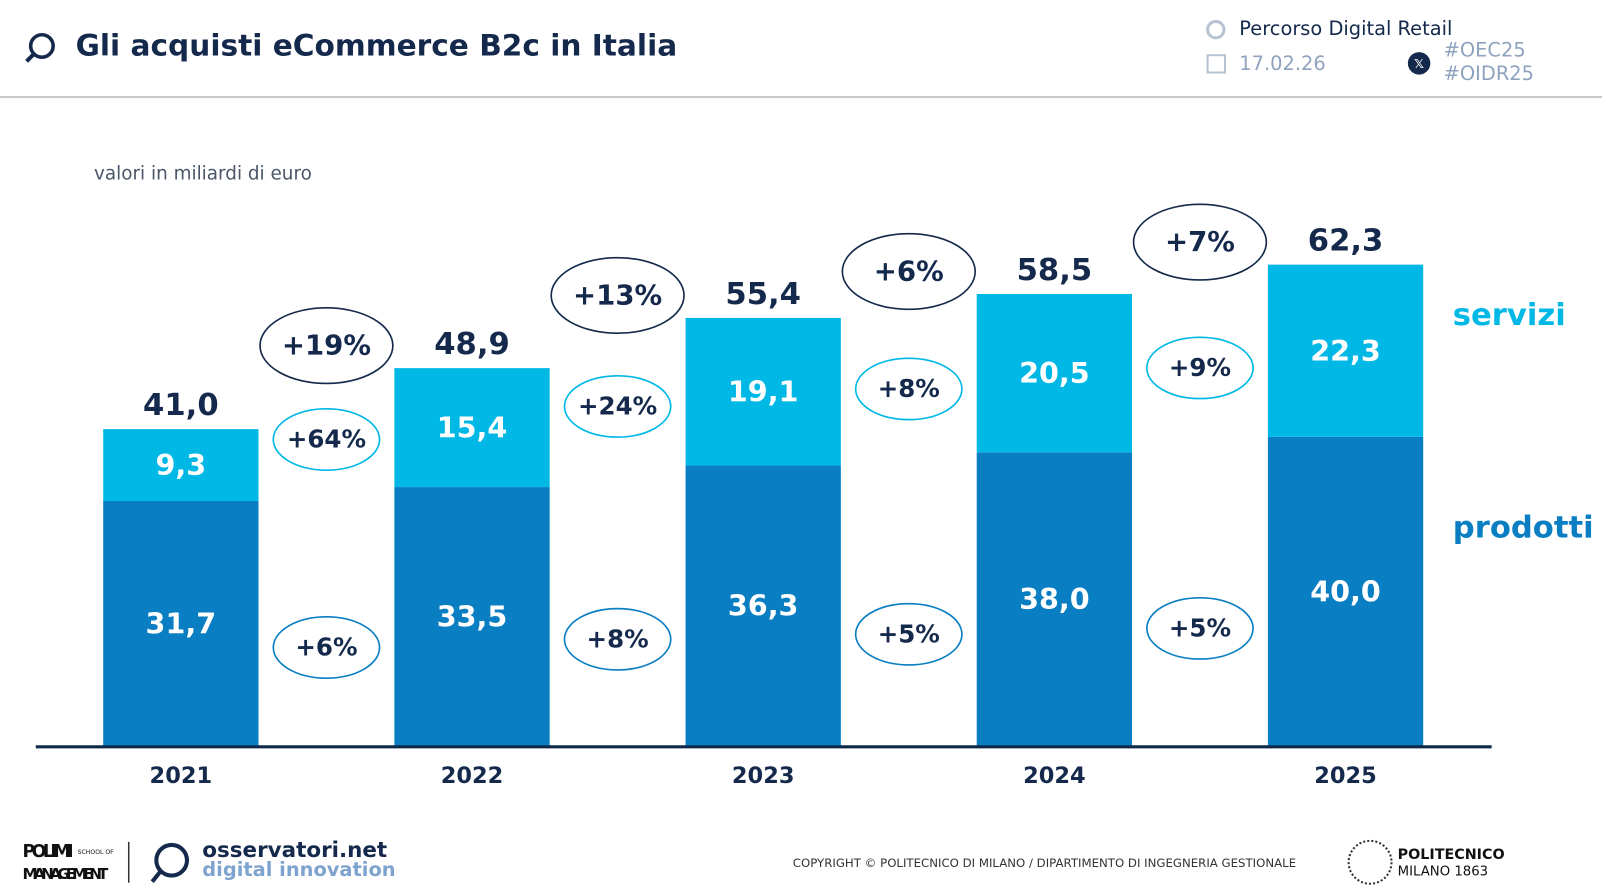 The height and width of the screenshot is (896, 1602). I want to click on growth-label: +64%, so click(326, 439).